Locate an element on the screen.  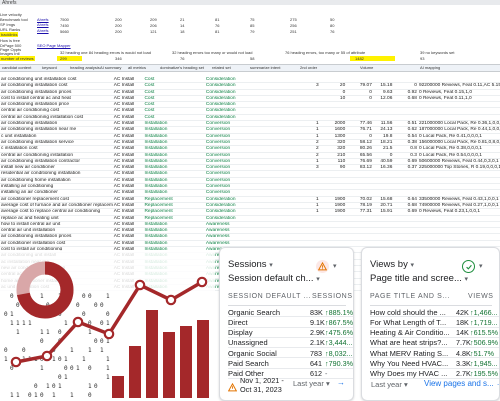
sheet-subheader-label: dominatize's heading set is located at coordinates (182, 67).